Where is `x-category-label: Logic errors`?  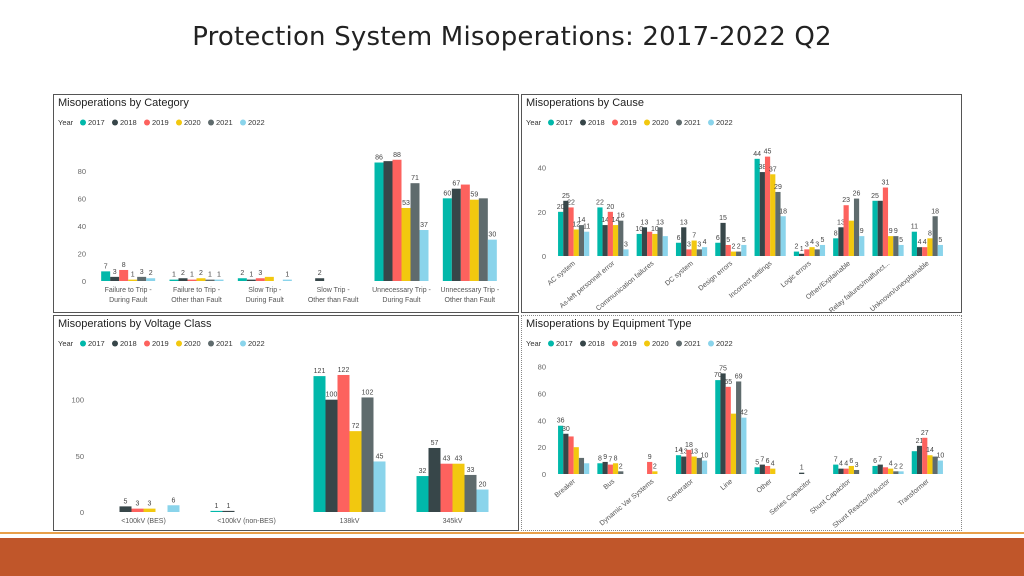
x-category-label: Logic errors is located at coordinates (796, 274).